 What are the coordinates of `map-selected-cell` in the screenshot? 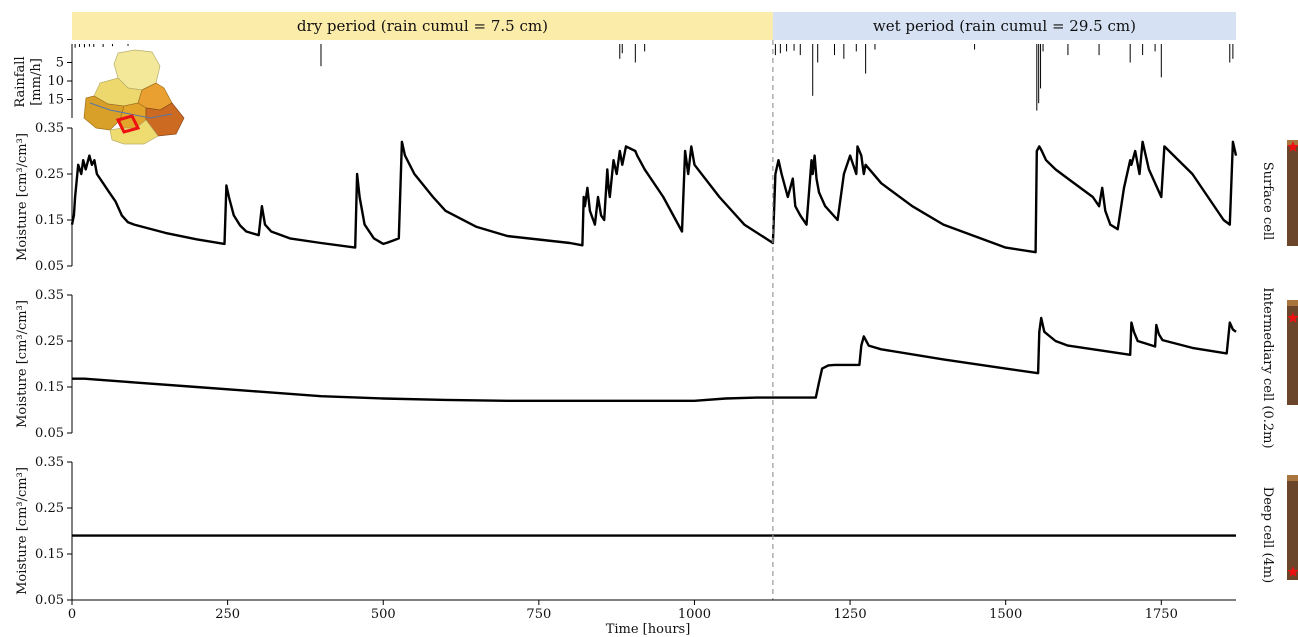 It's located at (128, 124).